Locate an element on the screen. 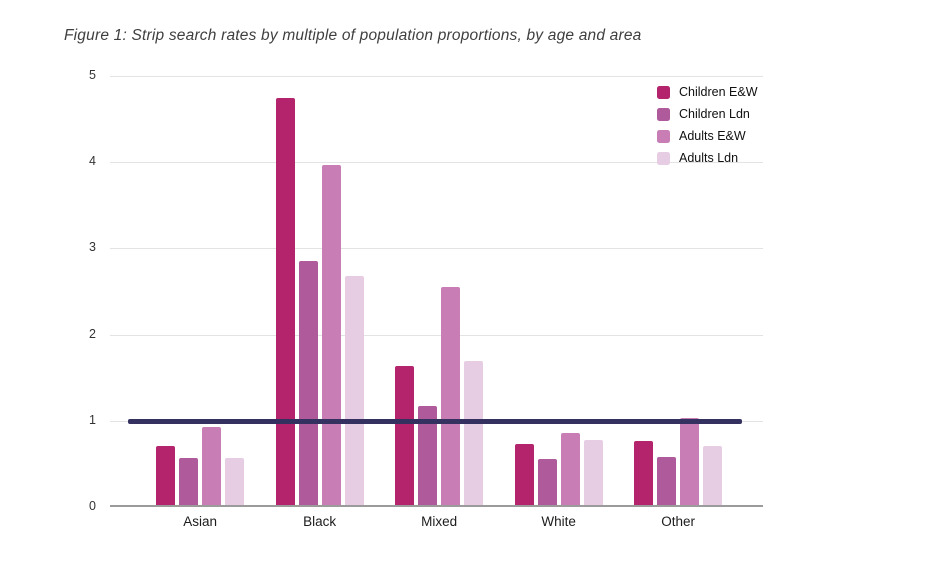 The image size is (925, 580). y-tick-label: 0 is located at coordinates (92, 506).